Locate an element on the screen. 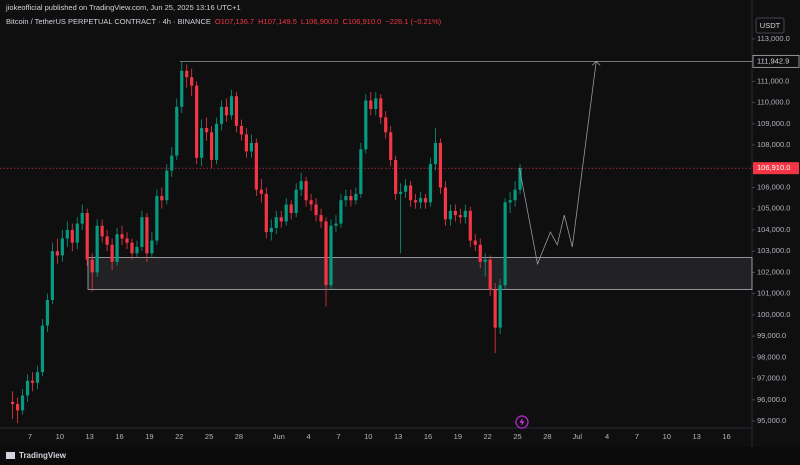 The image size is (800, 465). y-tick-label: 99,000.0 is located at coordinates (771, 335).